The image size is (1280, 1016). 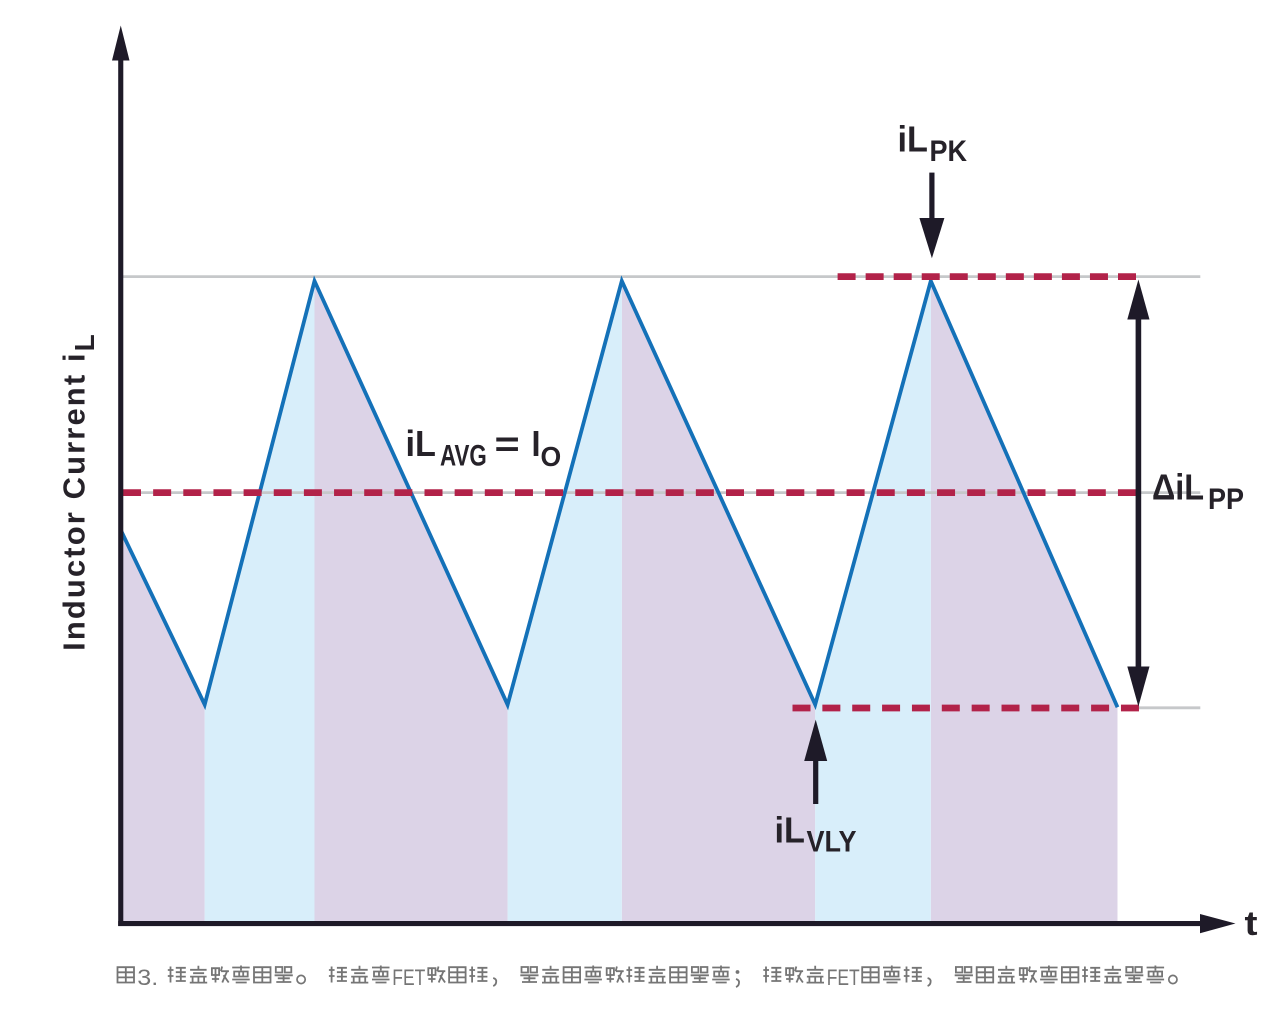 I want to click on svg-text: VLY, so click(x=832, y=842).